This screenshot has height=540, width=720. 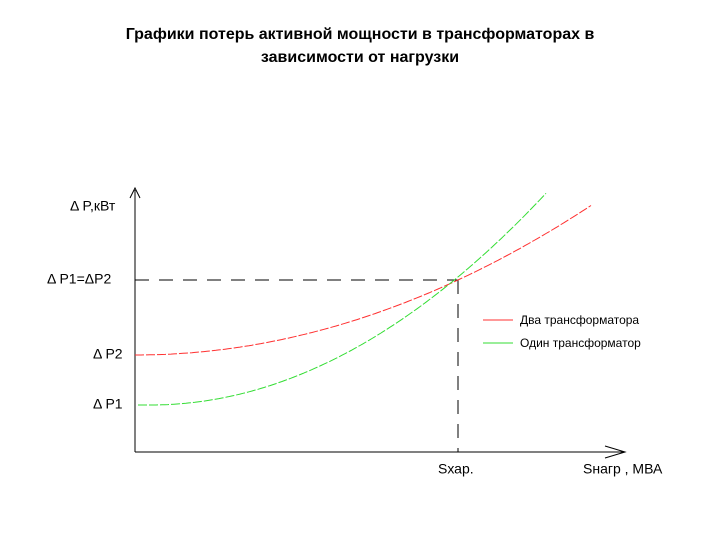 I want to click on legend-label: Два трансформатора, so click(x=579, y=320).